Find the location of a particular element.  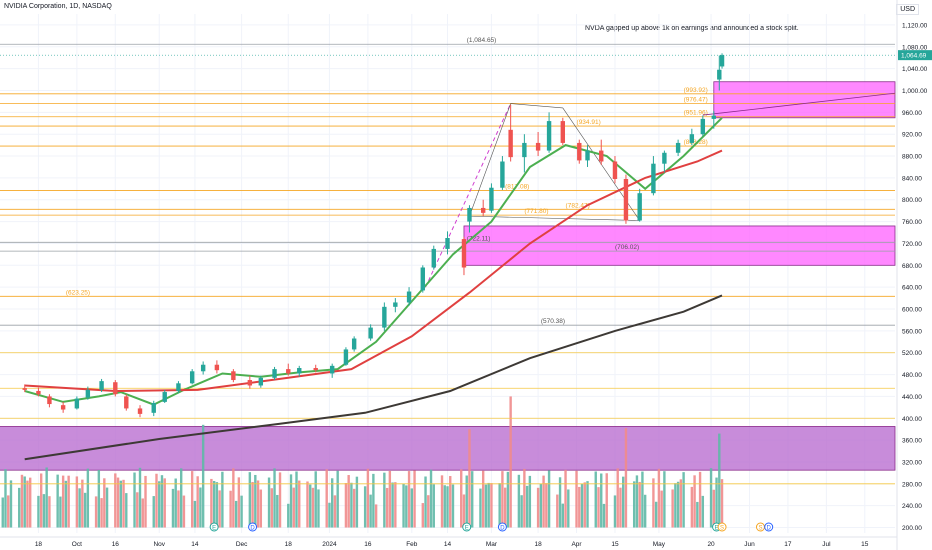

y-tick-label: 440.00 is located at coordinates (912, 397).